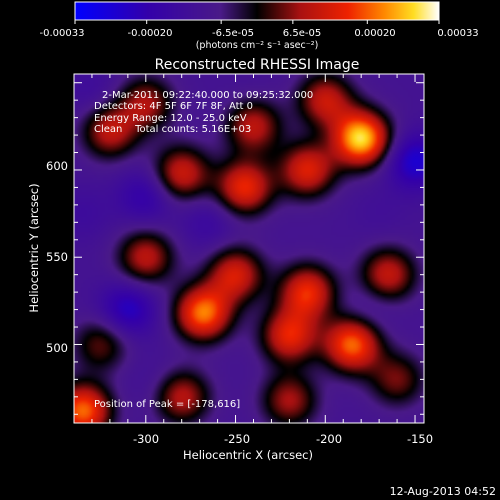 Image resolution: width=500 pixels, height=500 pixels. What do you see at coordinates (150, 33) in the screenshot?
I see `colorbar-tick-label: -0.00020` at bounding box center [150, 33].